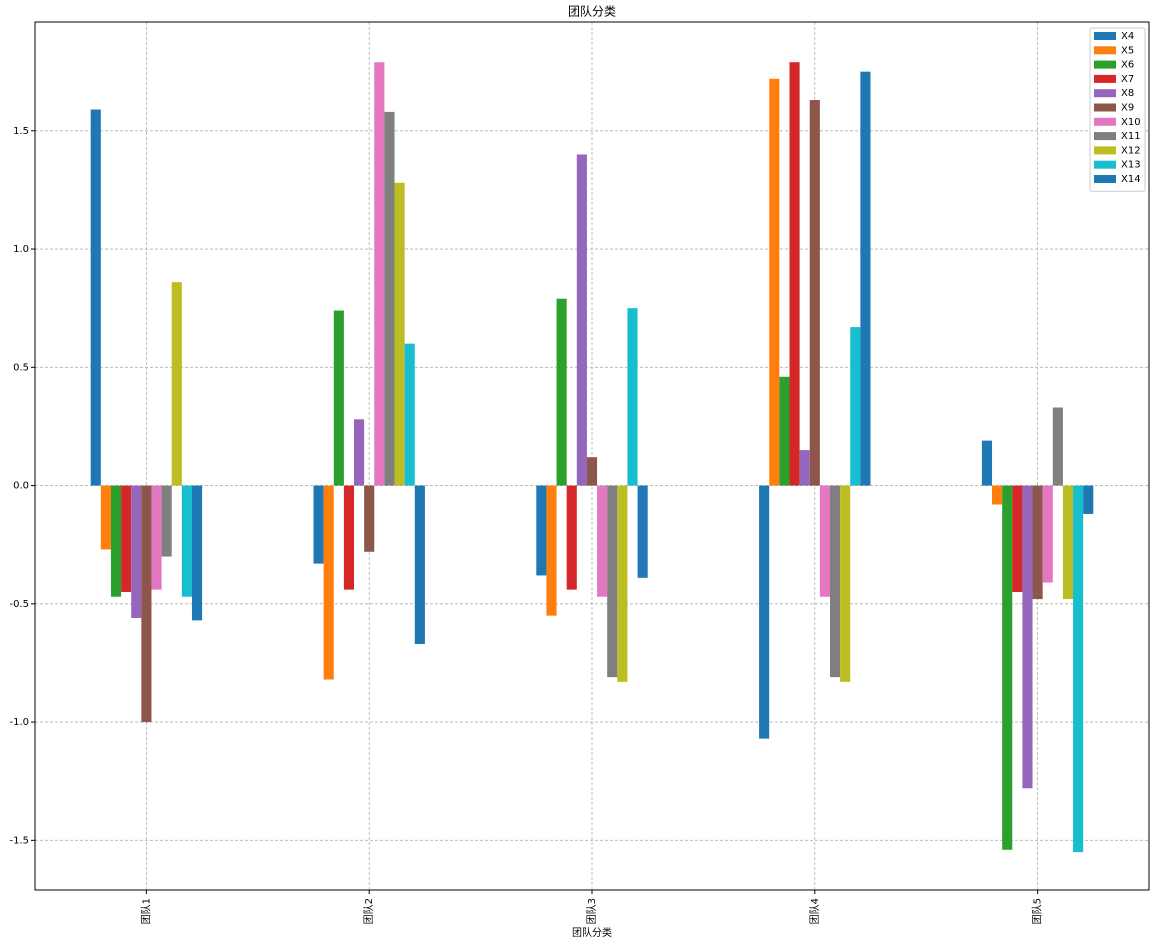 This screenshot has width=1157, height=949. Describe the element at coordinates (1131, 179) in the screenshot. I see `legend-label: X14` at that location.